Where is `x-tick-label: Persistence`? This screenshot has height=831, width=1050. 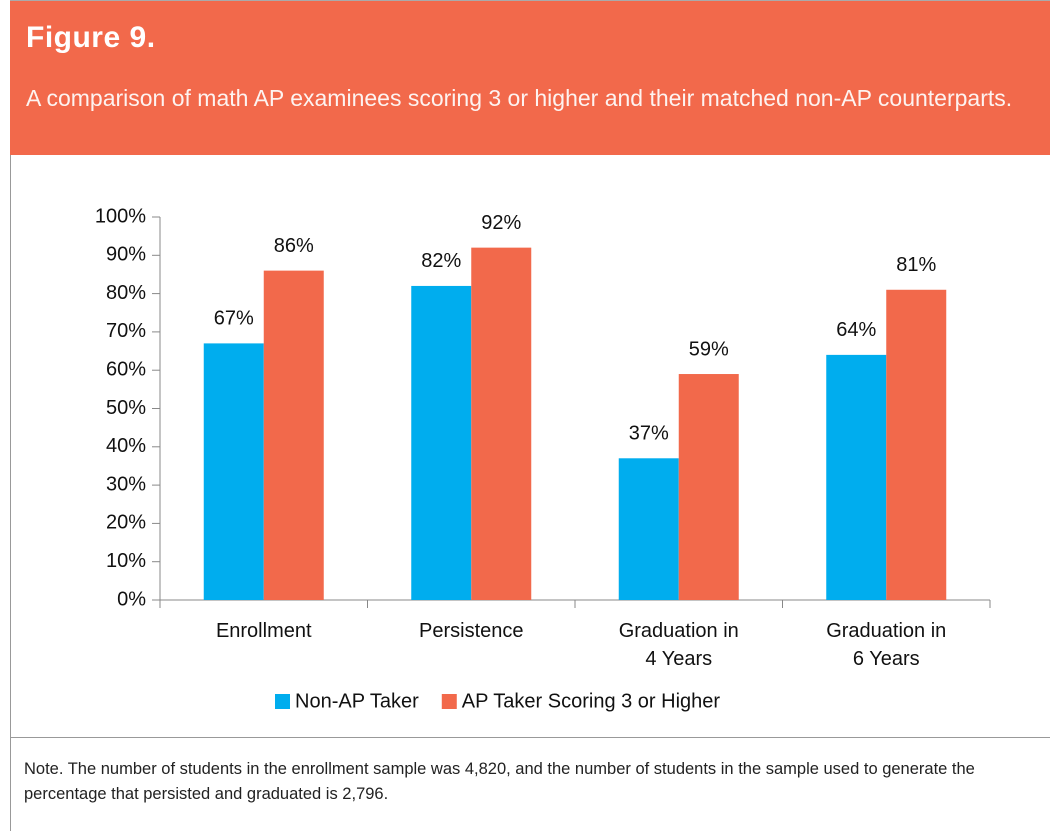
x-tick-label: Persistence is located at coordinates (471, 631).